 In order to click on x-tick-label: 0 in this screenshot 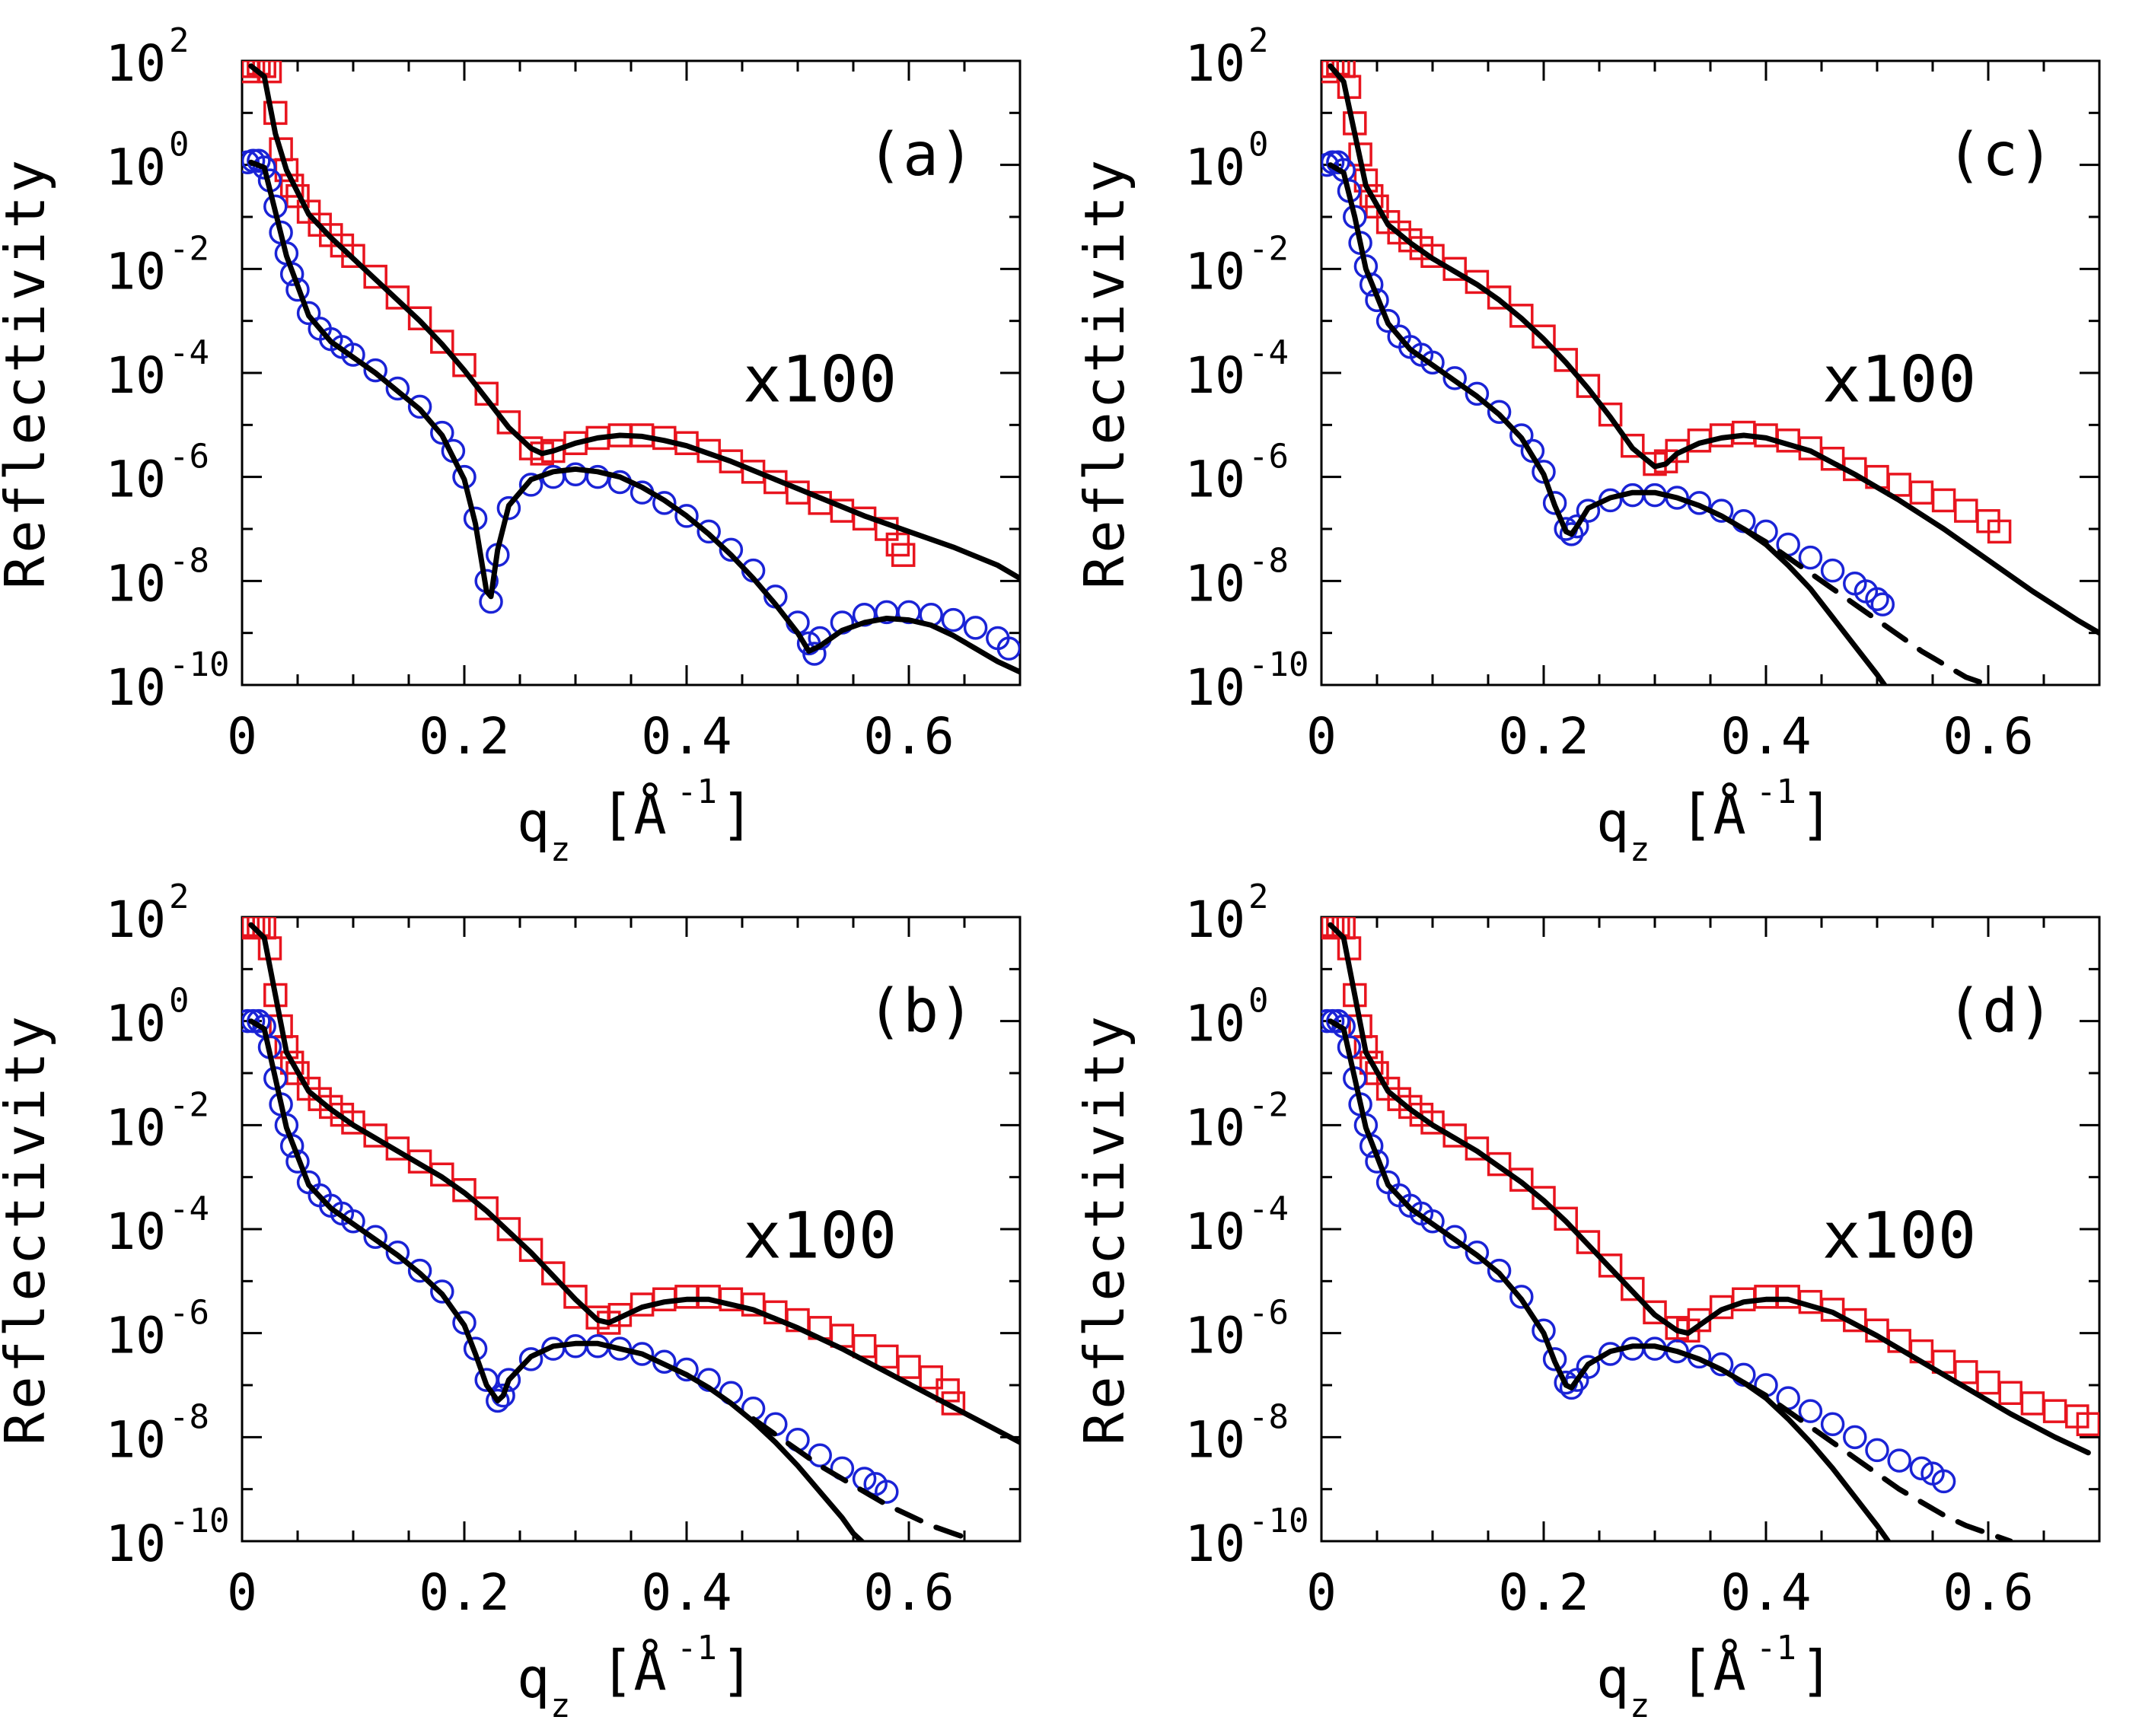, I will do `click(242, 736)`.